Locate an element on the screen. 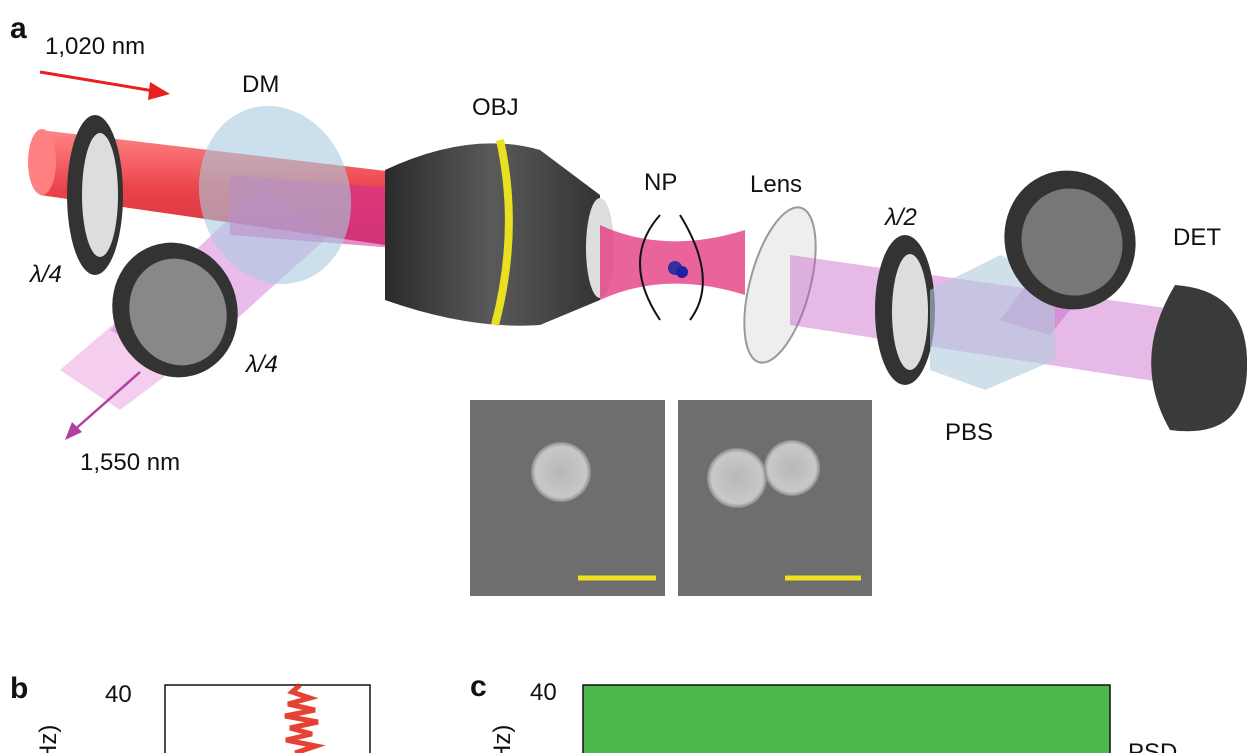 The width and height of the screenshot is (1247, 753). label-lens: Lens is located at coordinates (776, 184).